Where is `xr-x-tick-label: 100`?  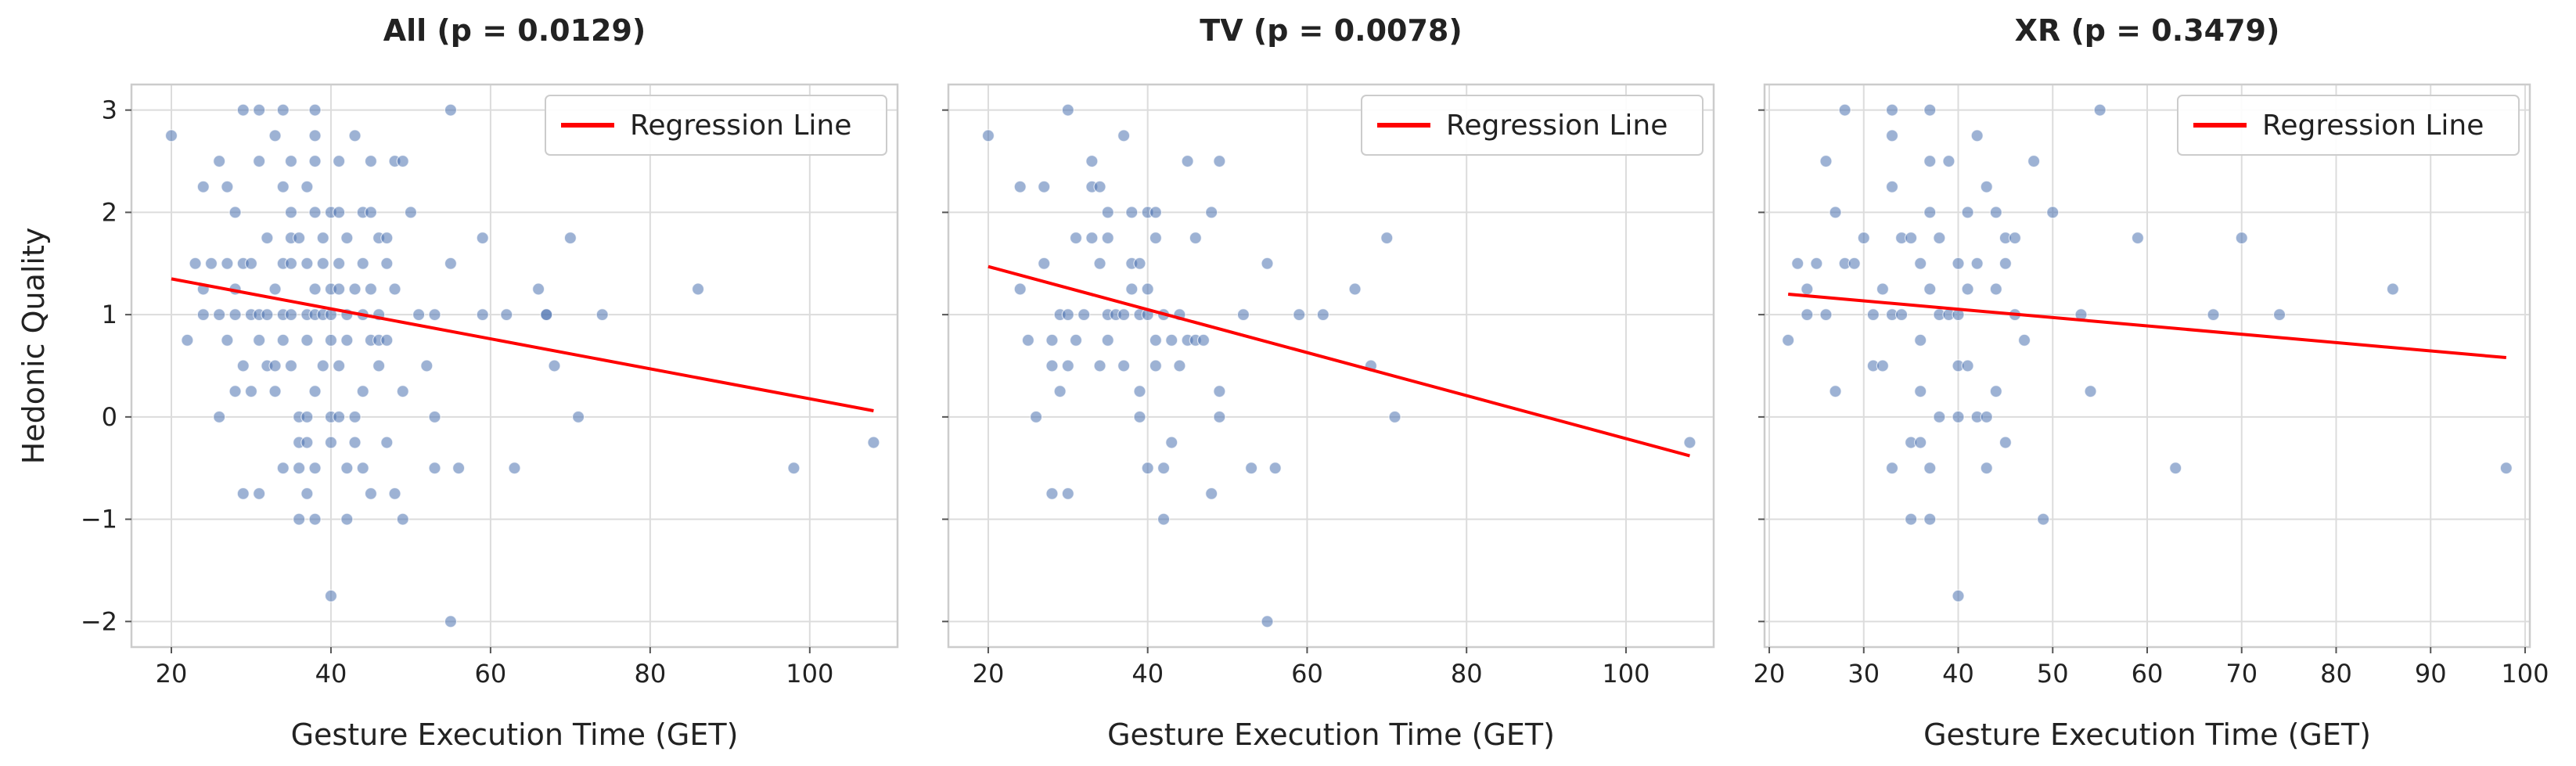
xr-x-tick-label: 100 is located at coordinates (2525, 674).